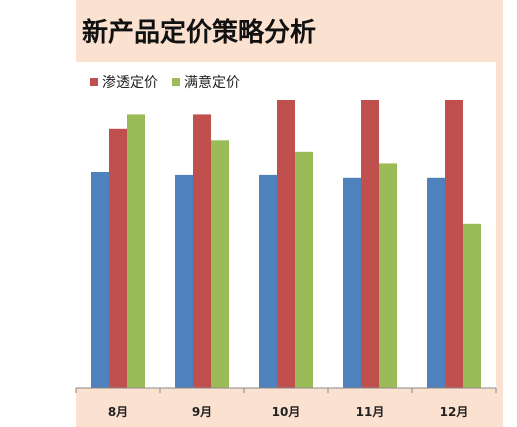  Describe the element at coordinates (202, 412) in the screenshot. I see `x-tick-label-1: 9月` at that location.